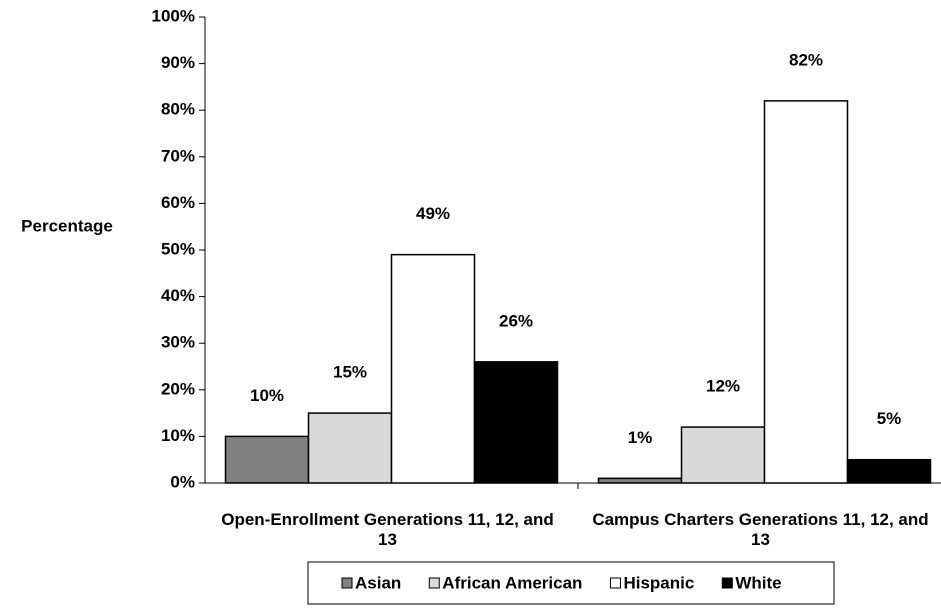  What do you see at coordinates (178, 388) in the screenshot?
I see `y-tick-label: 20%` at bounding box center [178, 388].